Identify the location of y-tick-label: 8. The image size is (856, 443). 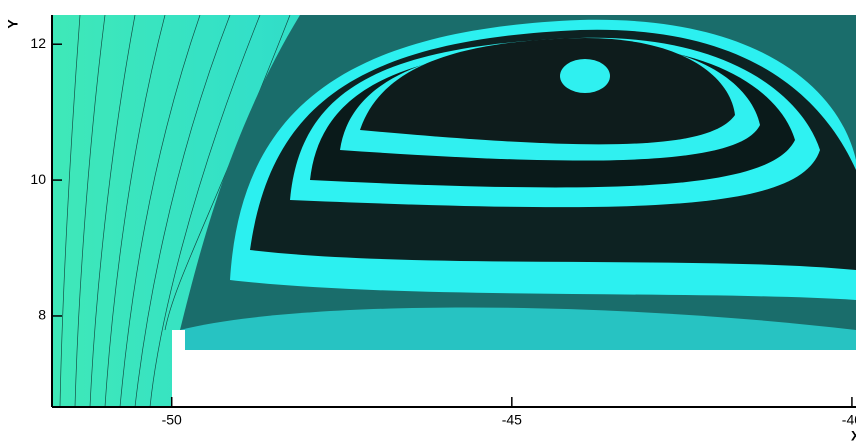
(42, 315).